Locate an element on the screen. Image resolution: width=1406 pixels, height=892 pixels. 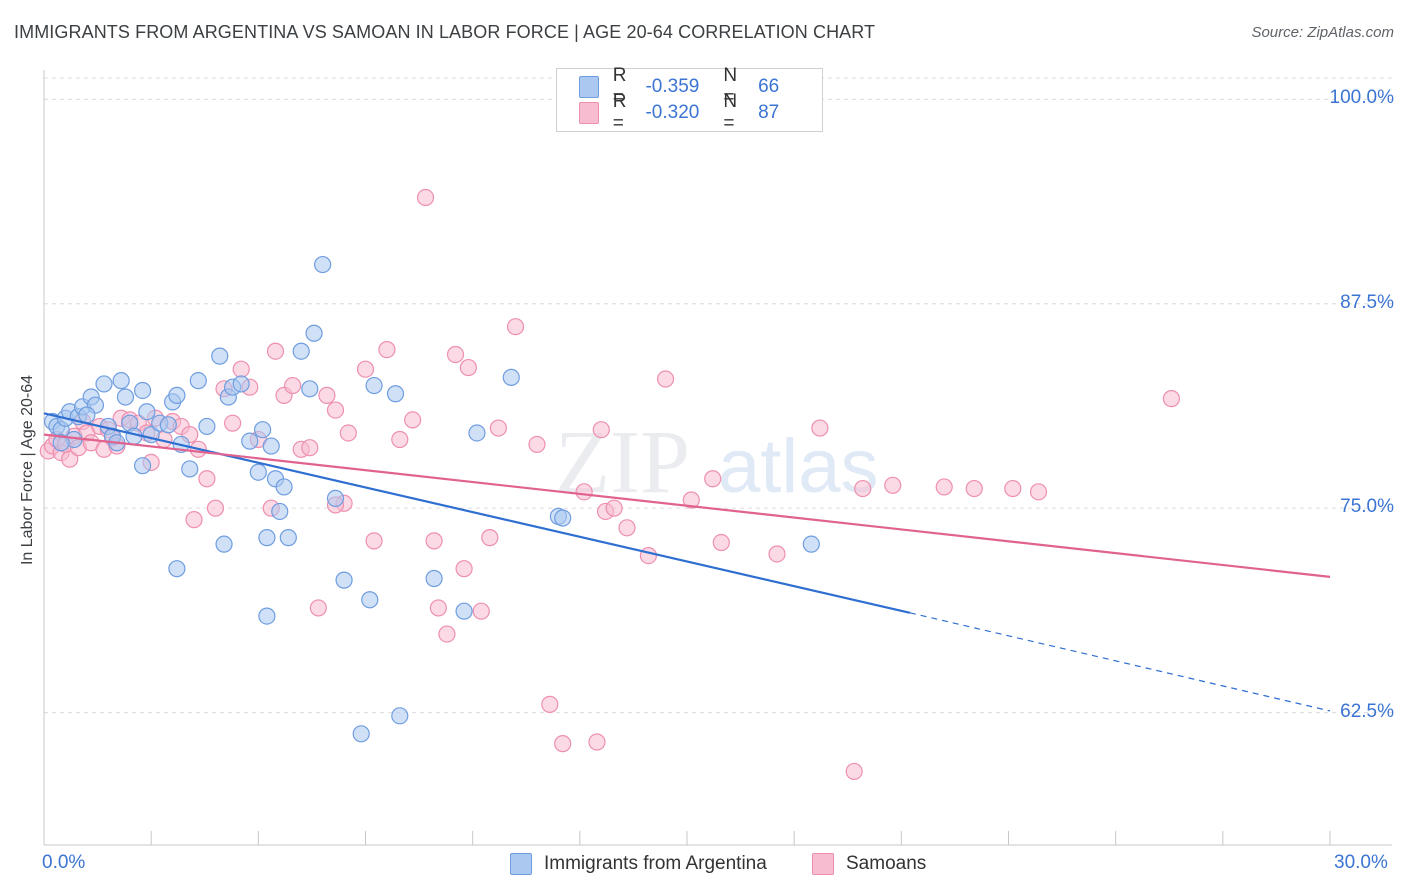
trend-line-argentina-extension is located at coordinates (1120, 662).